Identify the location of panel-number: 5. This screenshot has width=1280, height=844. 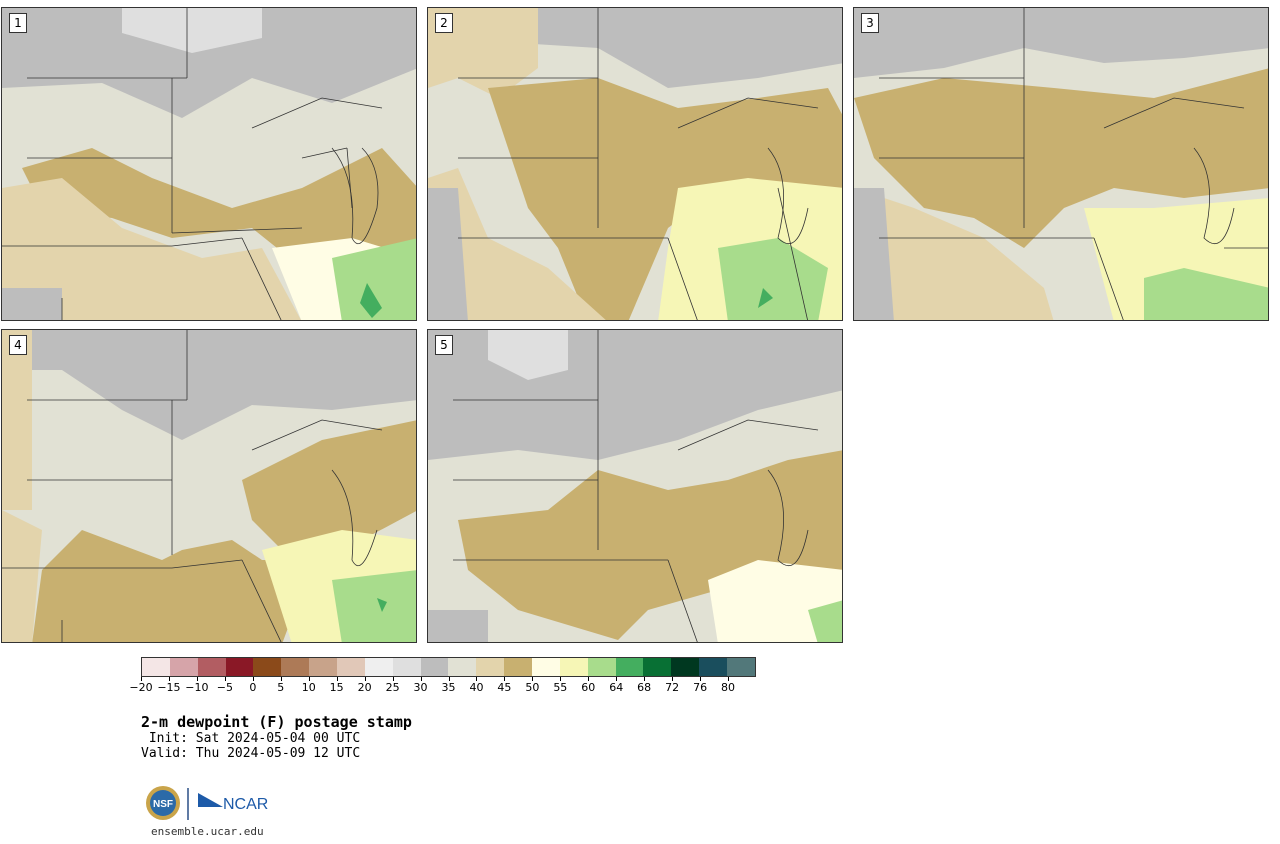
(444, 345).